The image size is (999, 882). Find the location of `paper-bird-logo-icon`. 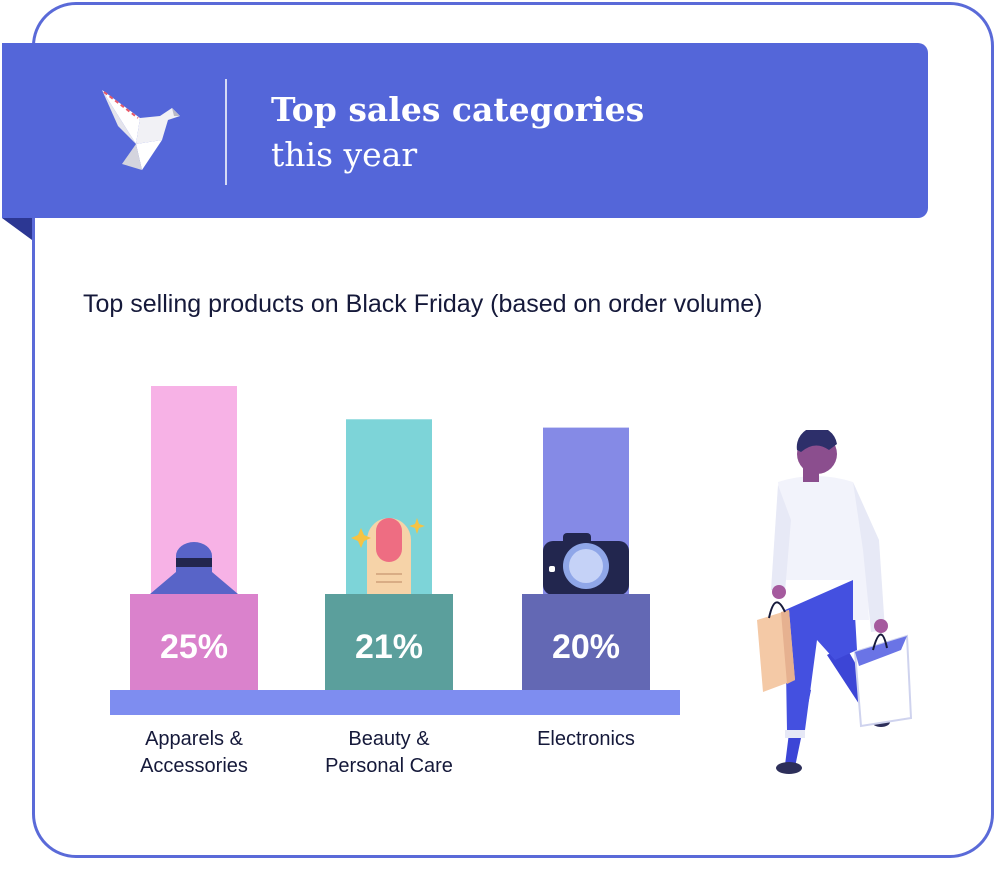

paper-bird-logo-icon is located at coordinates (141, 130).